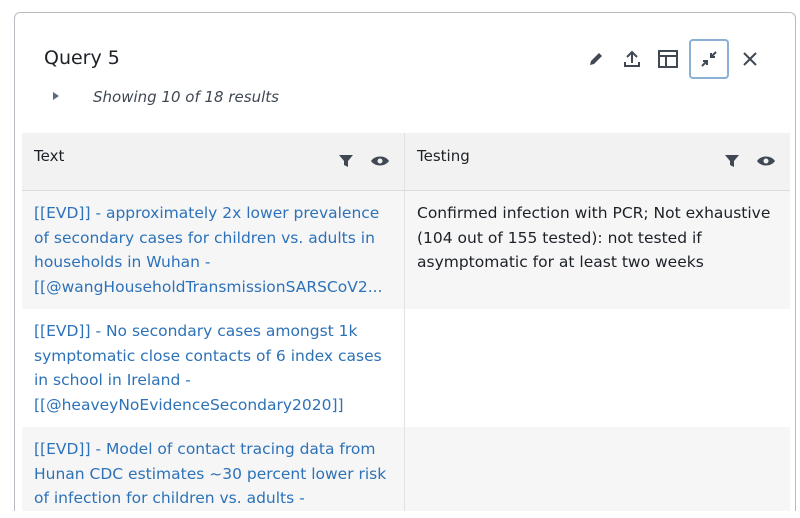  I want to click on table-header: Text Testing, so click(406, 162).